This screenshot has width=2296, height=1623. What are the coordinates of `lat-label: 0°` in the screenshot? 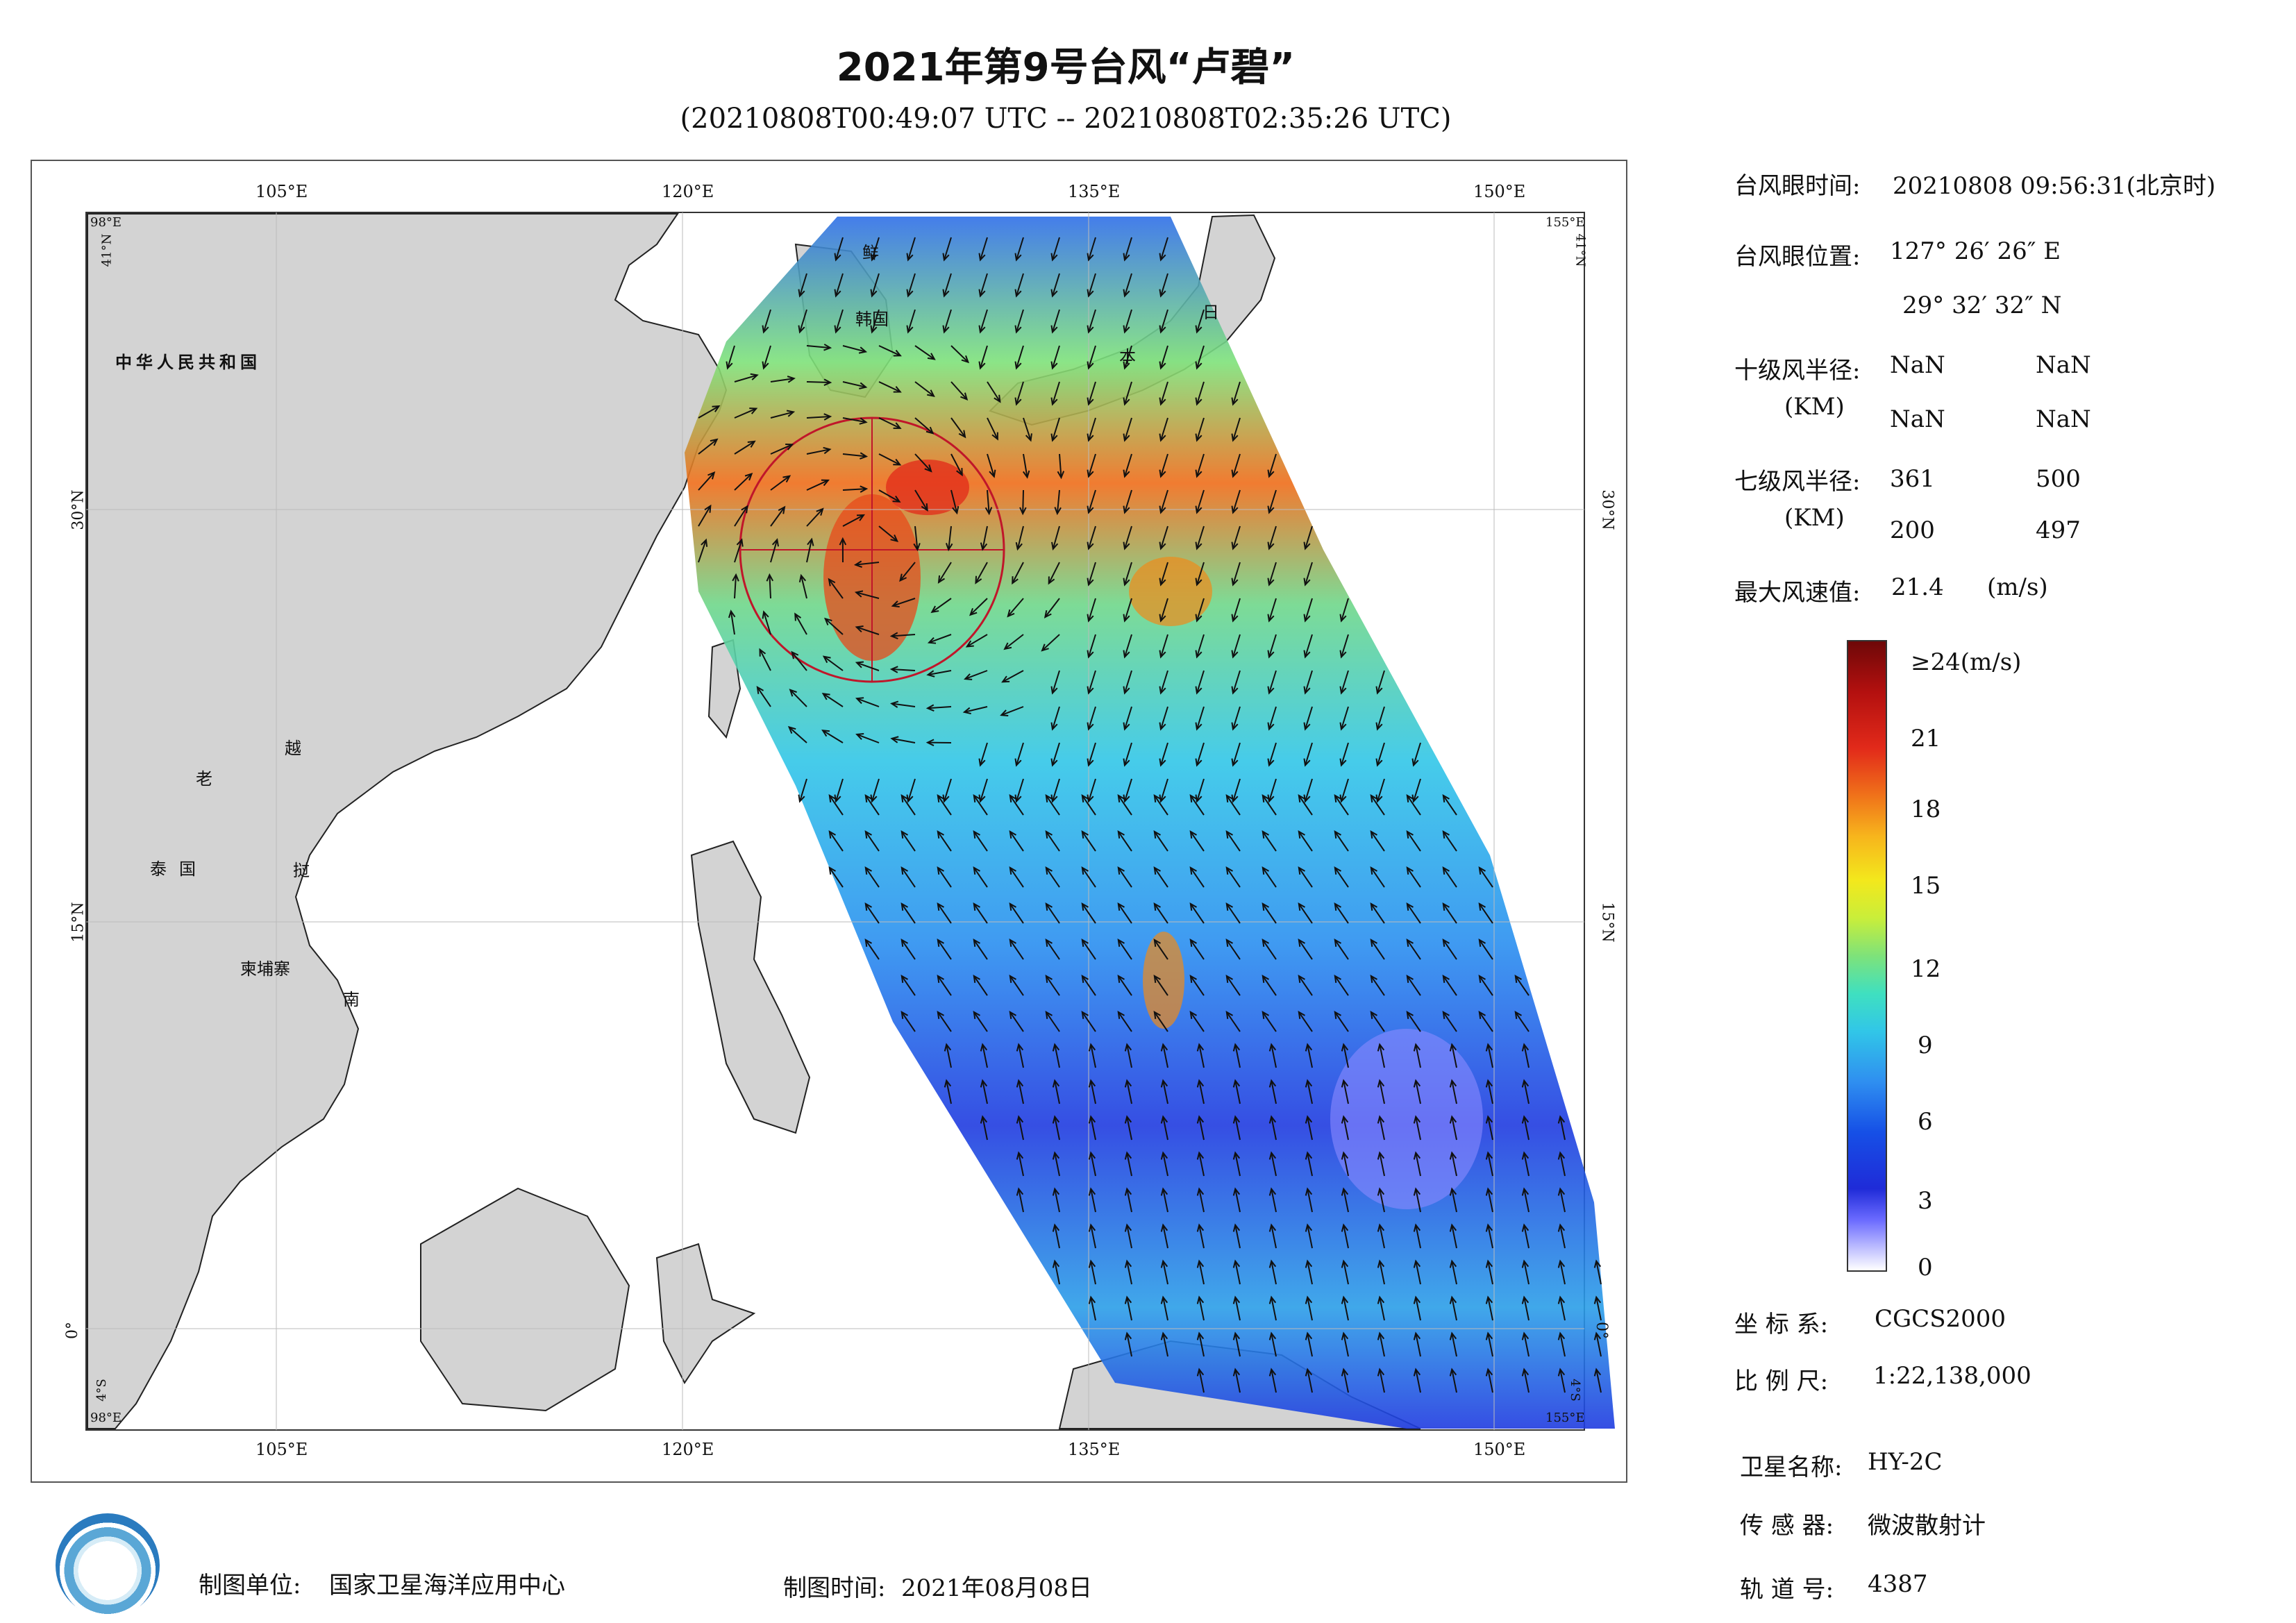 It's located at (72, 1330).